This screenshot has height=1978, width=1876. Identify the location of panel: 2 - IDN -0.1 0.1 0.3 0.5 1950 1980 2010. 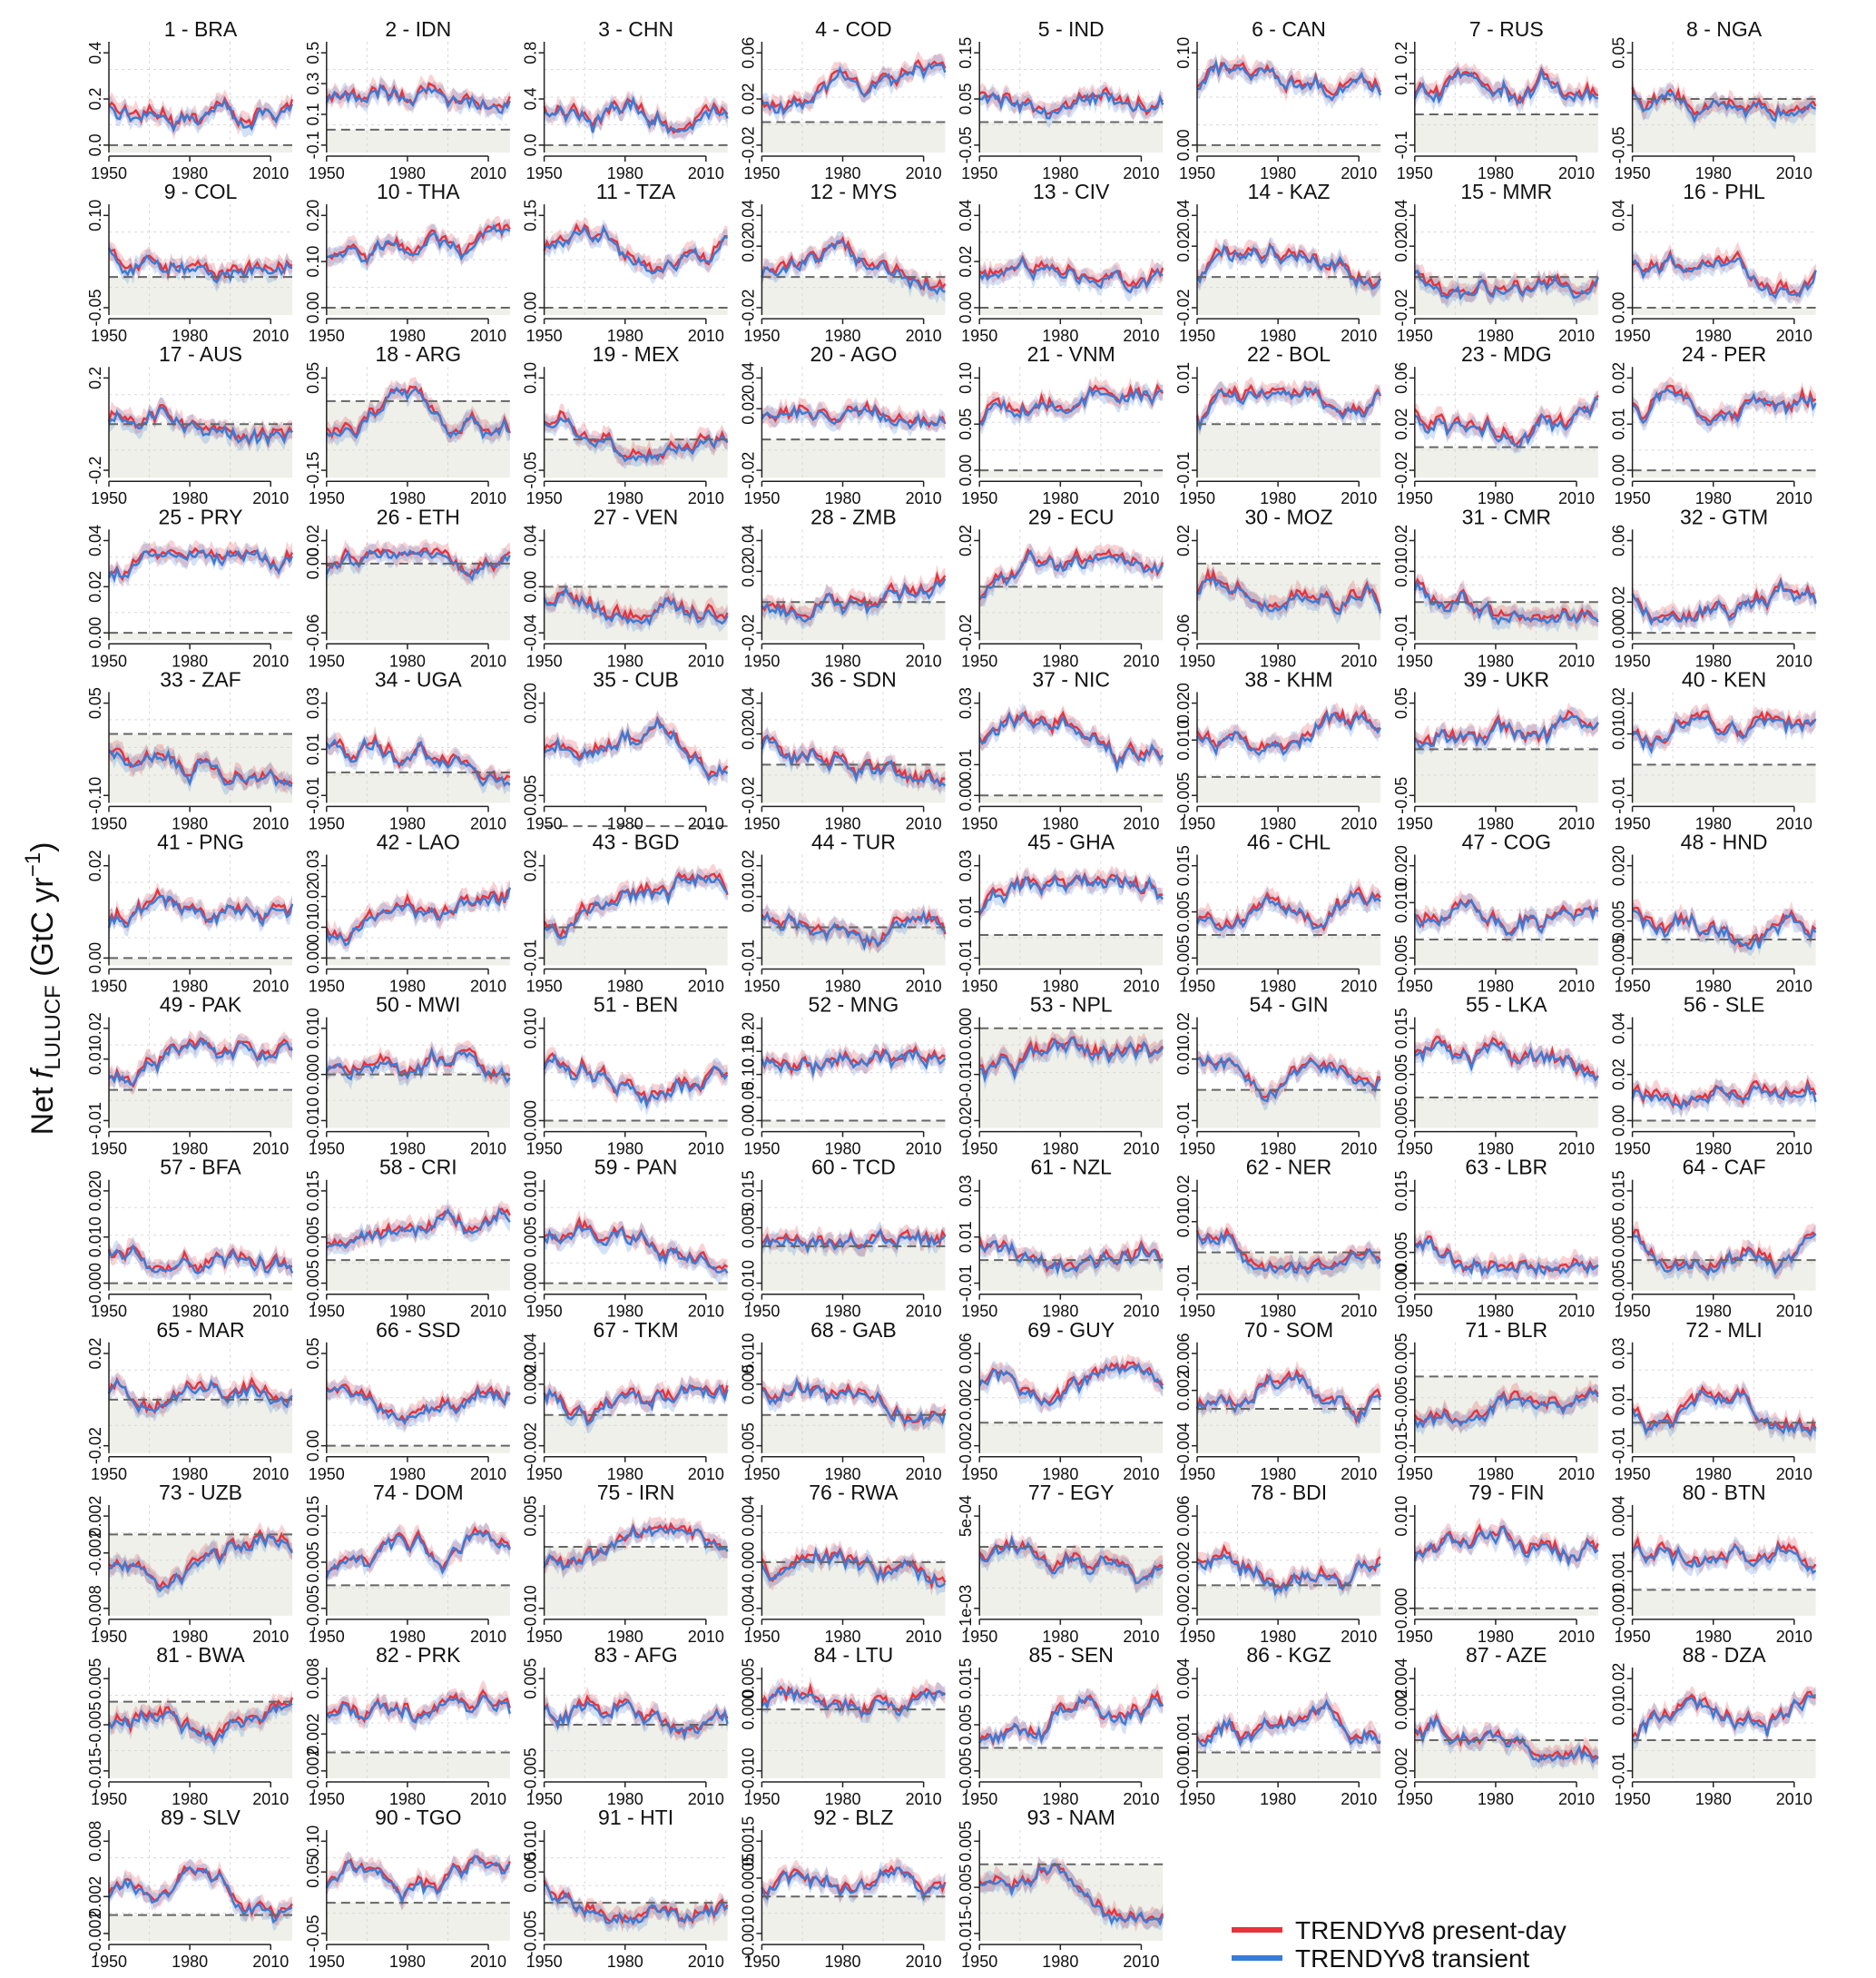
(408, 99).